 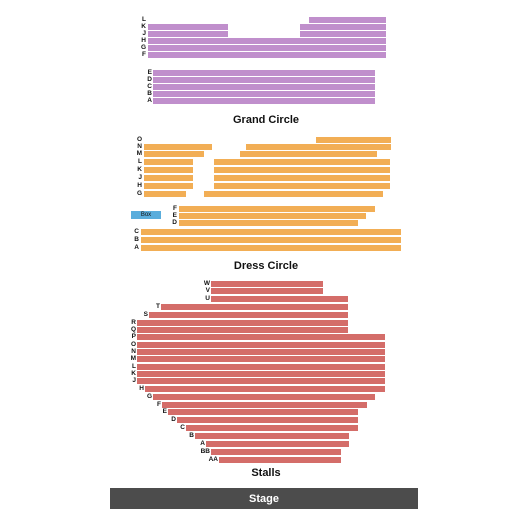 What do you see at coordinates (263, 412) in the screenshot?
I see `stalls-row-e` at bounding box center [263, 412].